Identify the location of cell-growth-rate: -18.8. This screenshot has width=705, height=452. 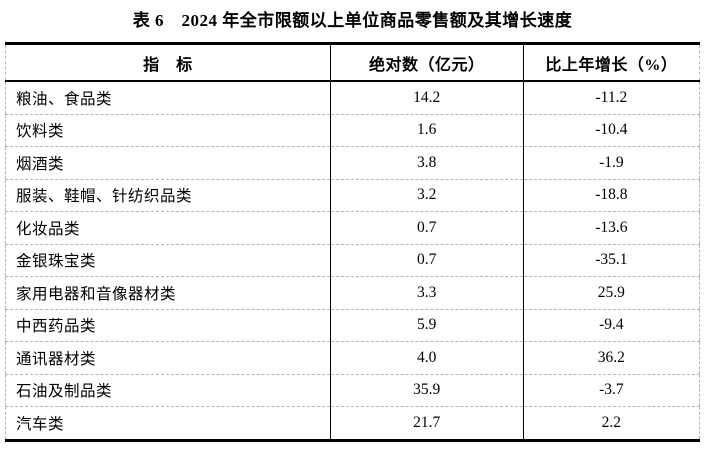
(611, 195).